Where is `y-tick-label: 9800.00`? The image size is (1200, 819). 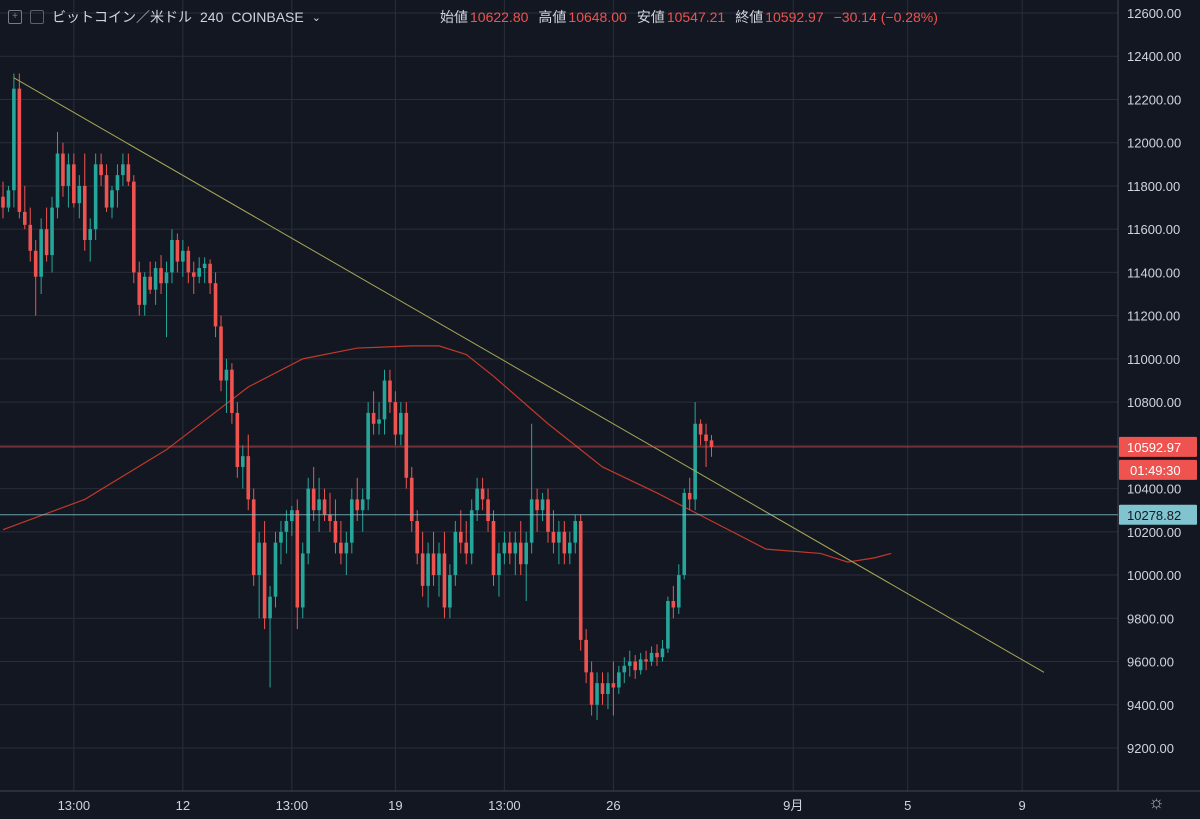 y-tick-label: 9800.00 is located at coordinates (1150, 618).